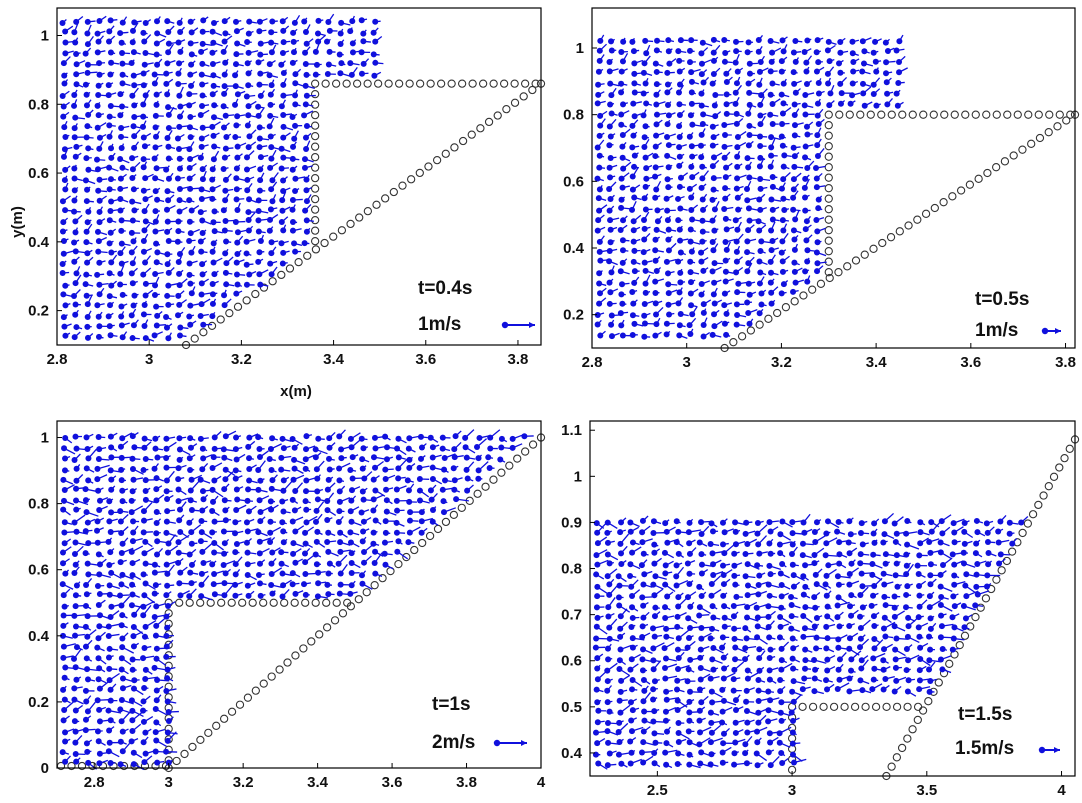  What do you see at coordinates (38, 104) in the screenshot?
I see `y-tick-label: 0.8` at bounding box center [38, 104].